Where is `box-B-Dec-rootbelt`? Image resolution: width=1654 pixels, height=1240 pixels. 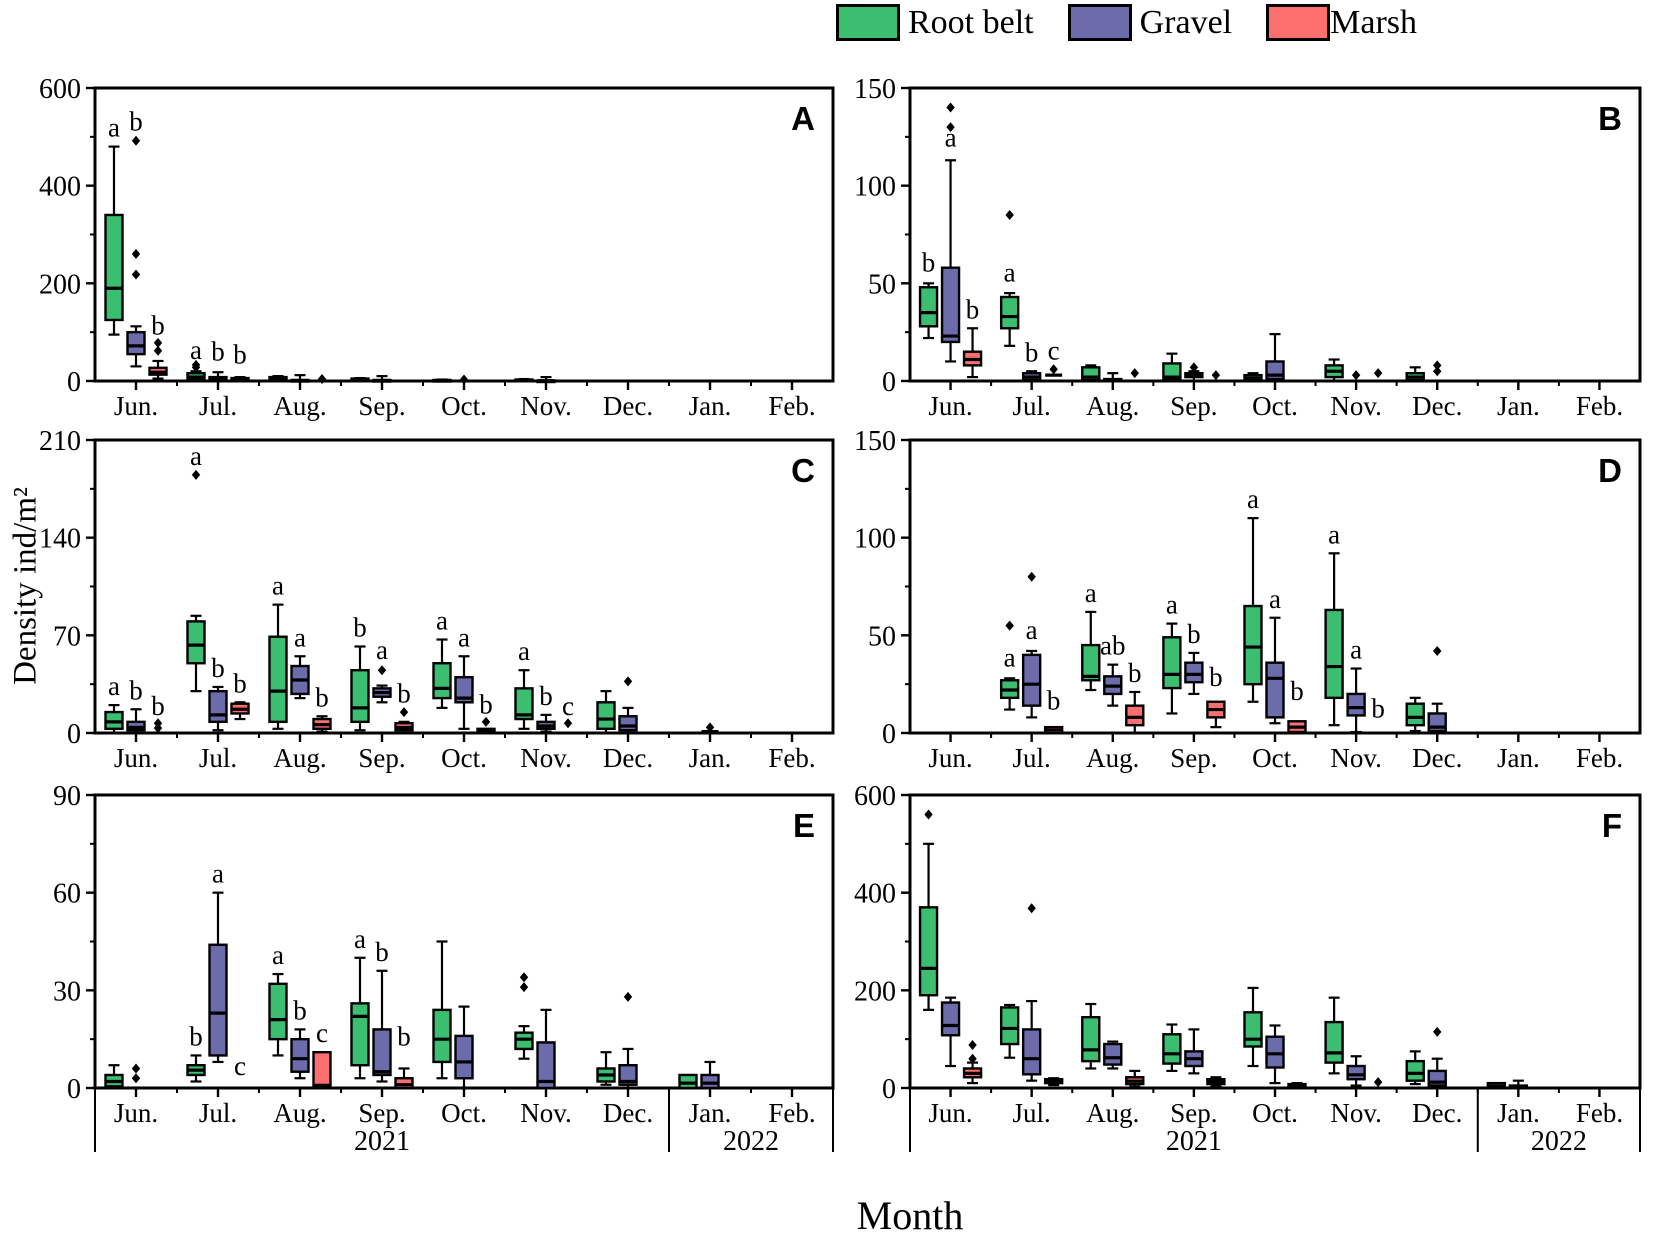
box-B-Dec-rootbelt is located at coordinates (1415, 374).